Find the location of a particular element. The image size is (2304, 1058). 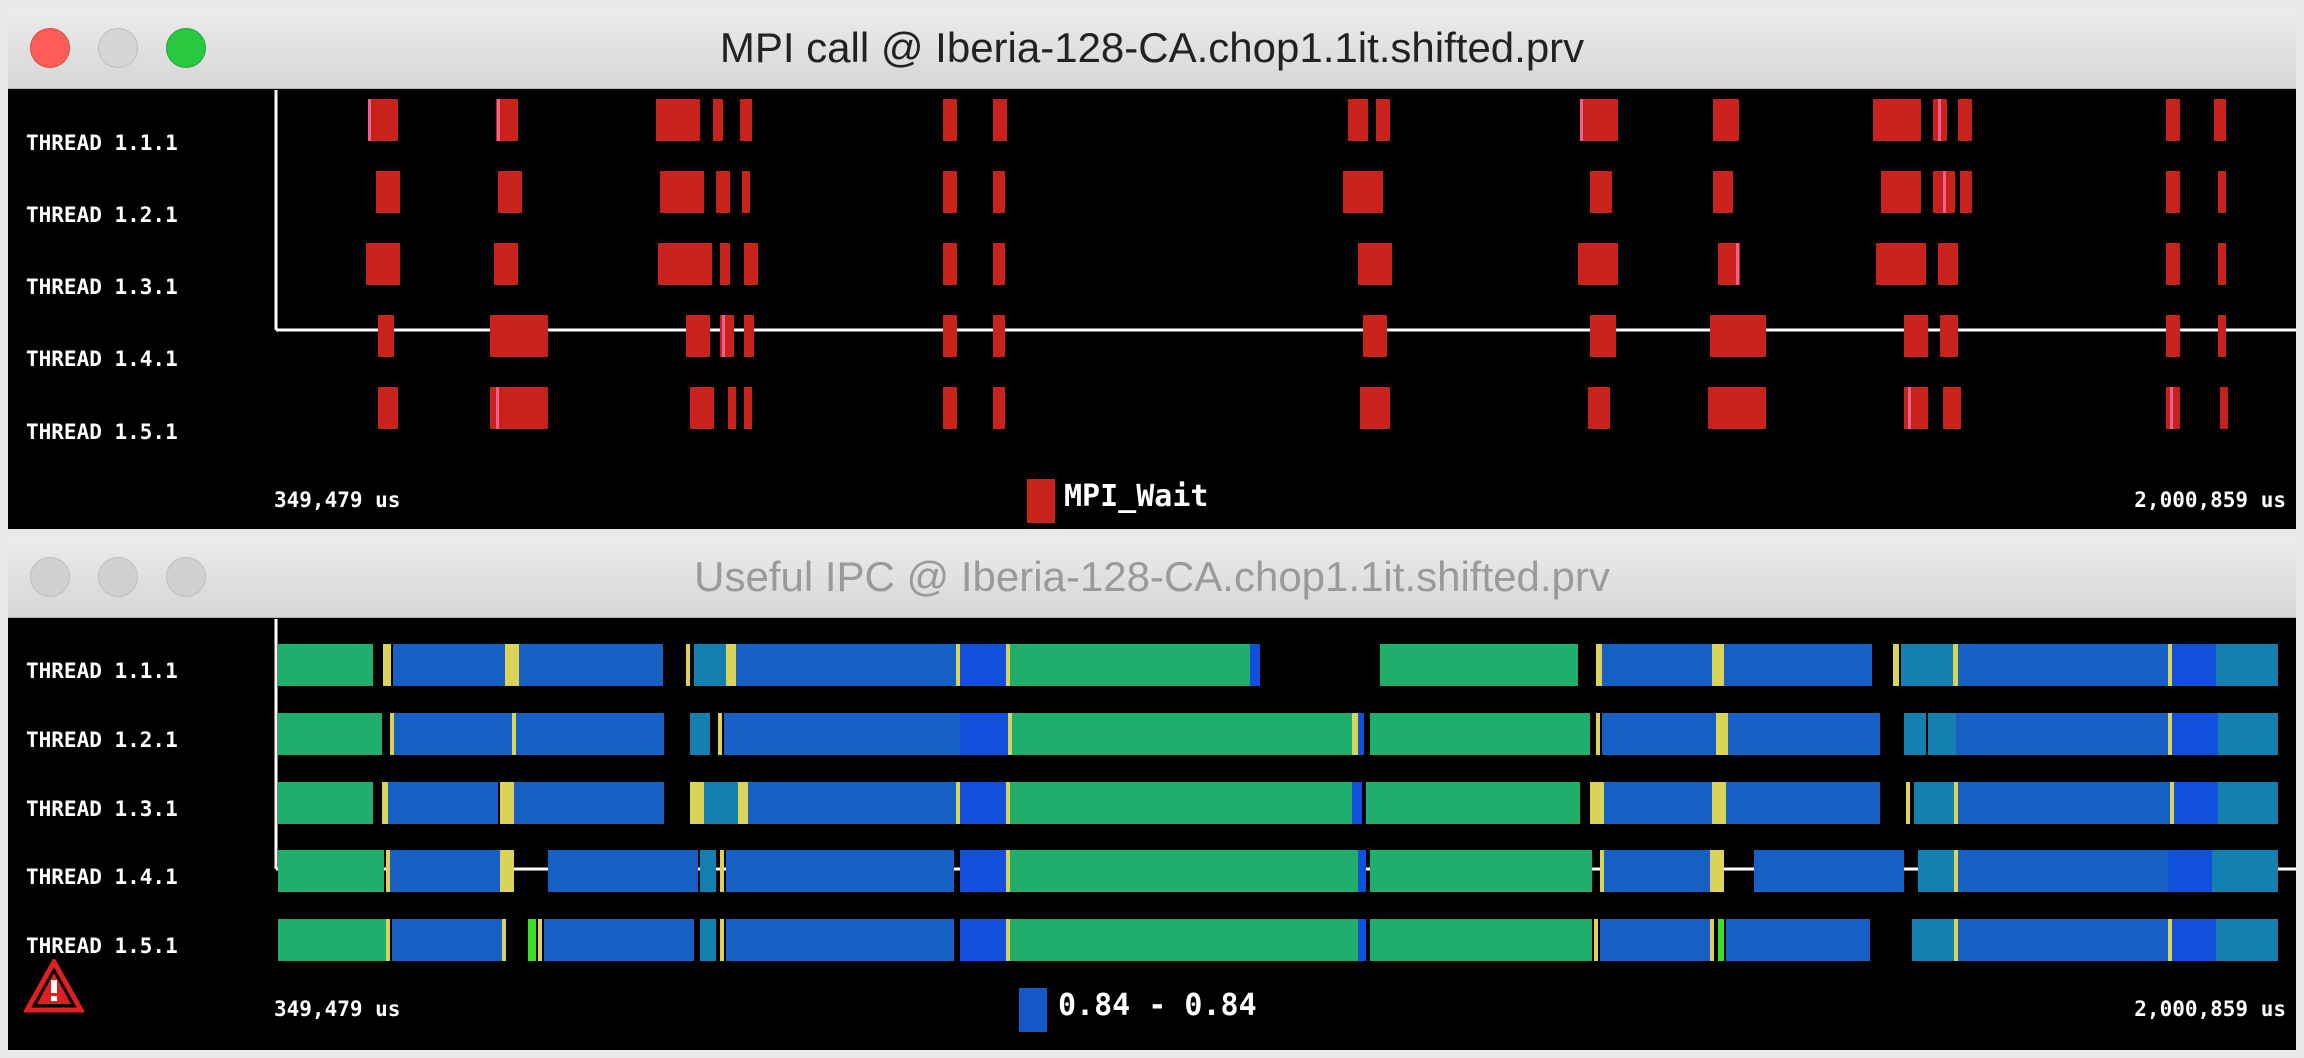

legend-label: 0.84 - 0.84 is located at coordinates (1157, 1005).